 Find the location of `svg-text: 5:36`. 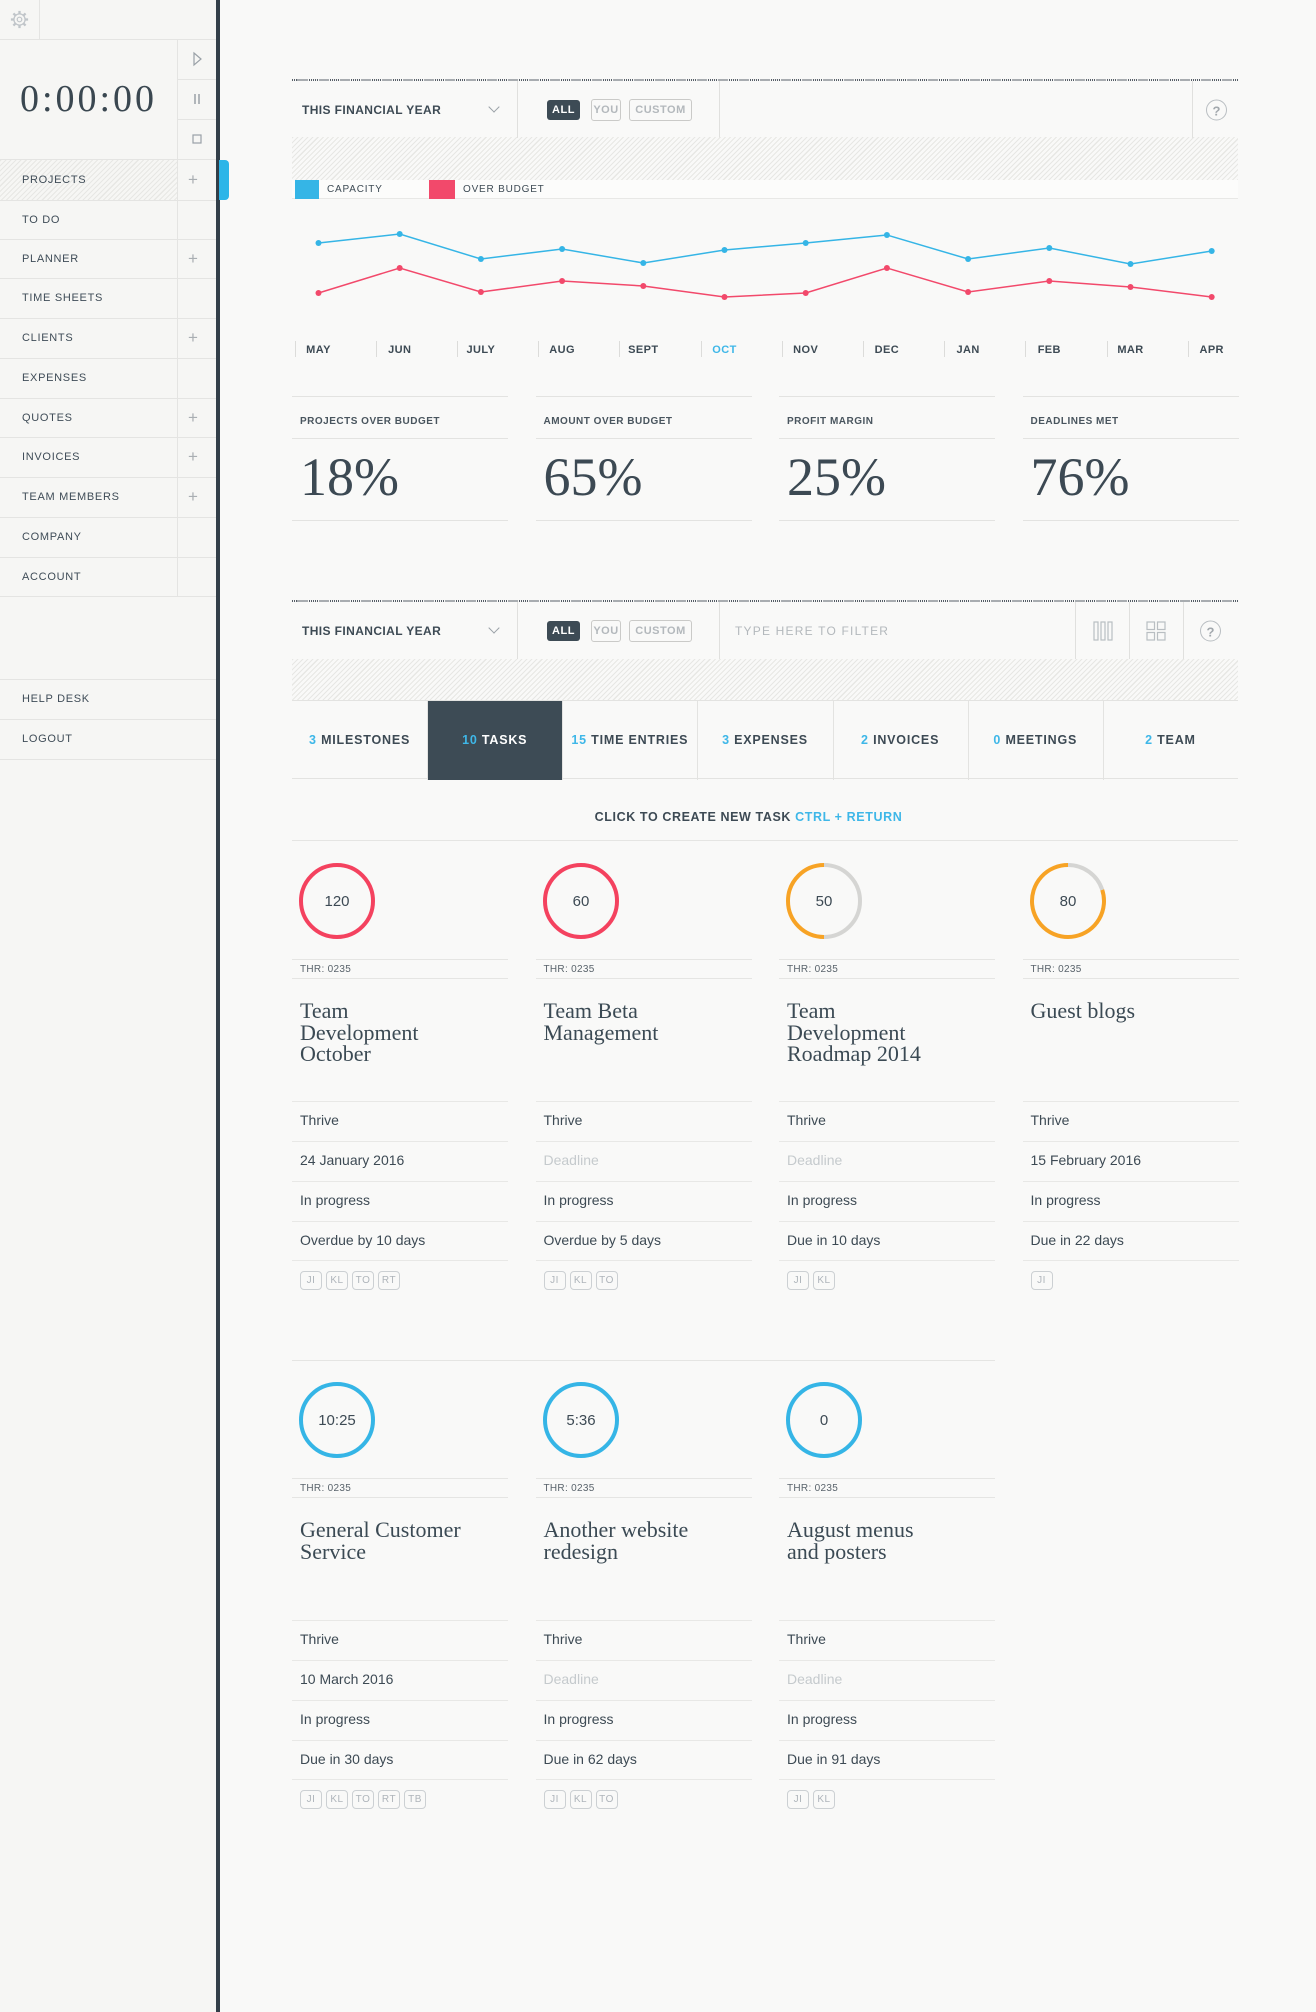

svg-text: 5:36 is located at coordinates (580, 1420).